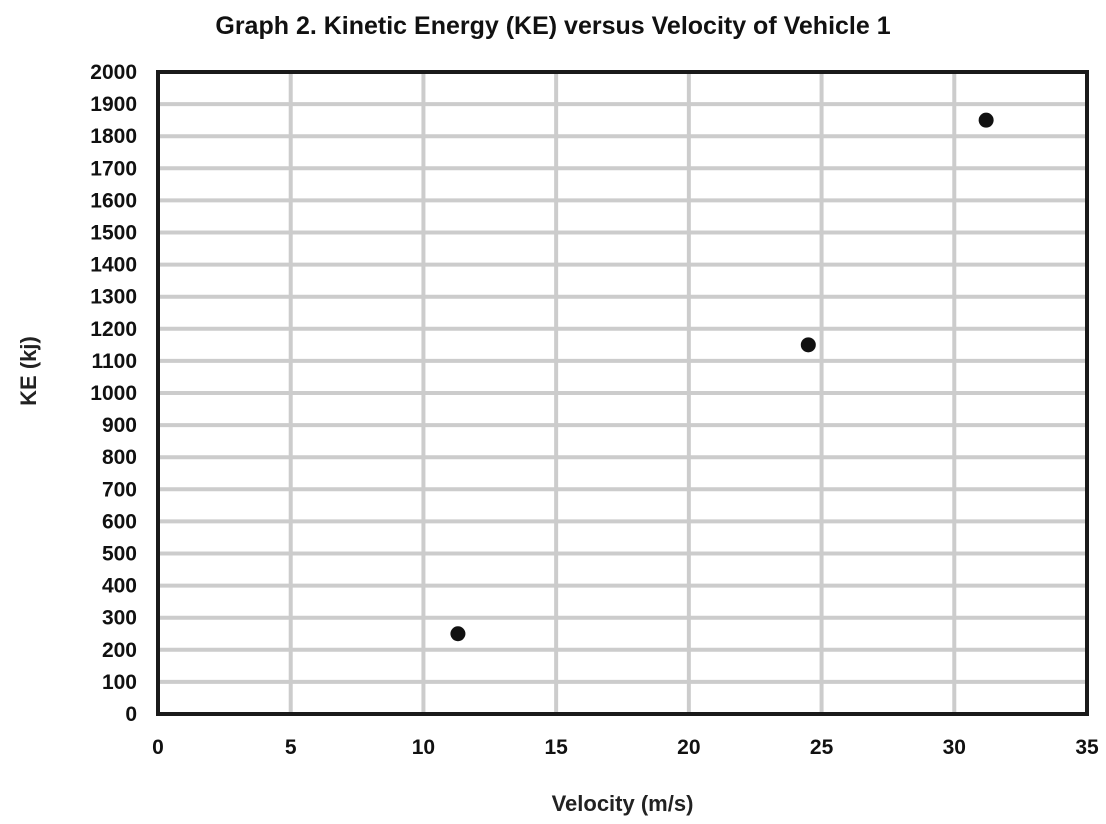  I want to click on y-tick-label: 2000, so click(113, 72).